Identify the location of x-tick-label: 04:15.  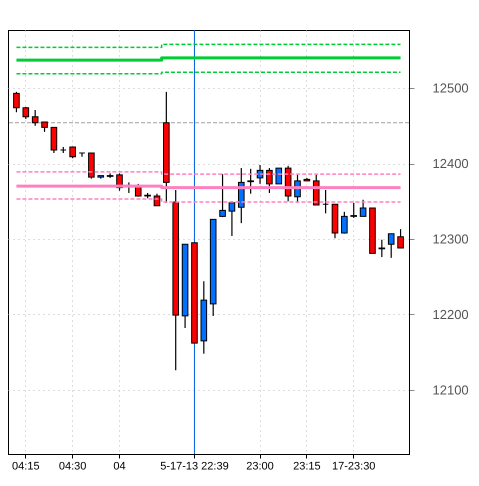
(26, 466).